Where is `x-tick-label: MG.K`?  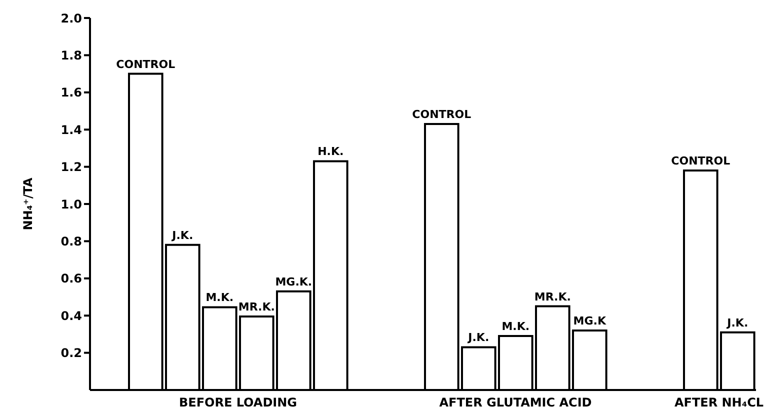
x-tick-label: MG.K is located at coordinates (589, 321).